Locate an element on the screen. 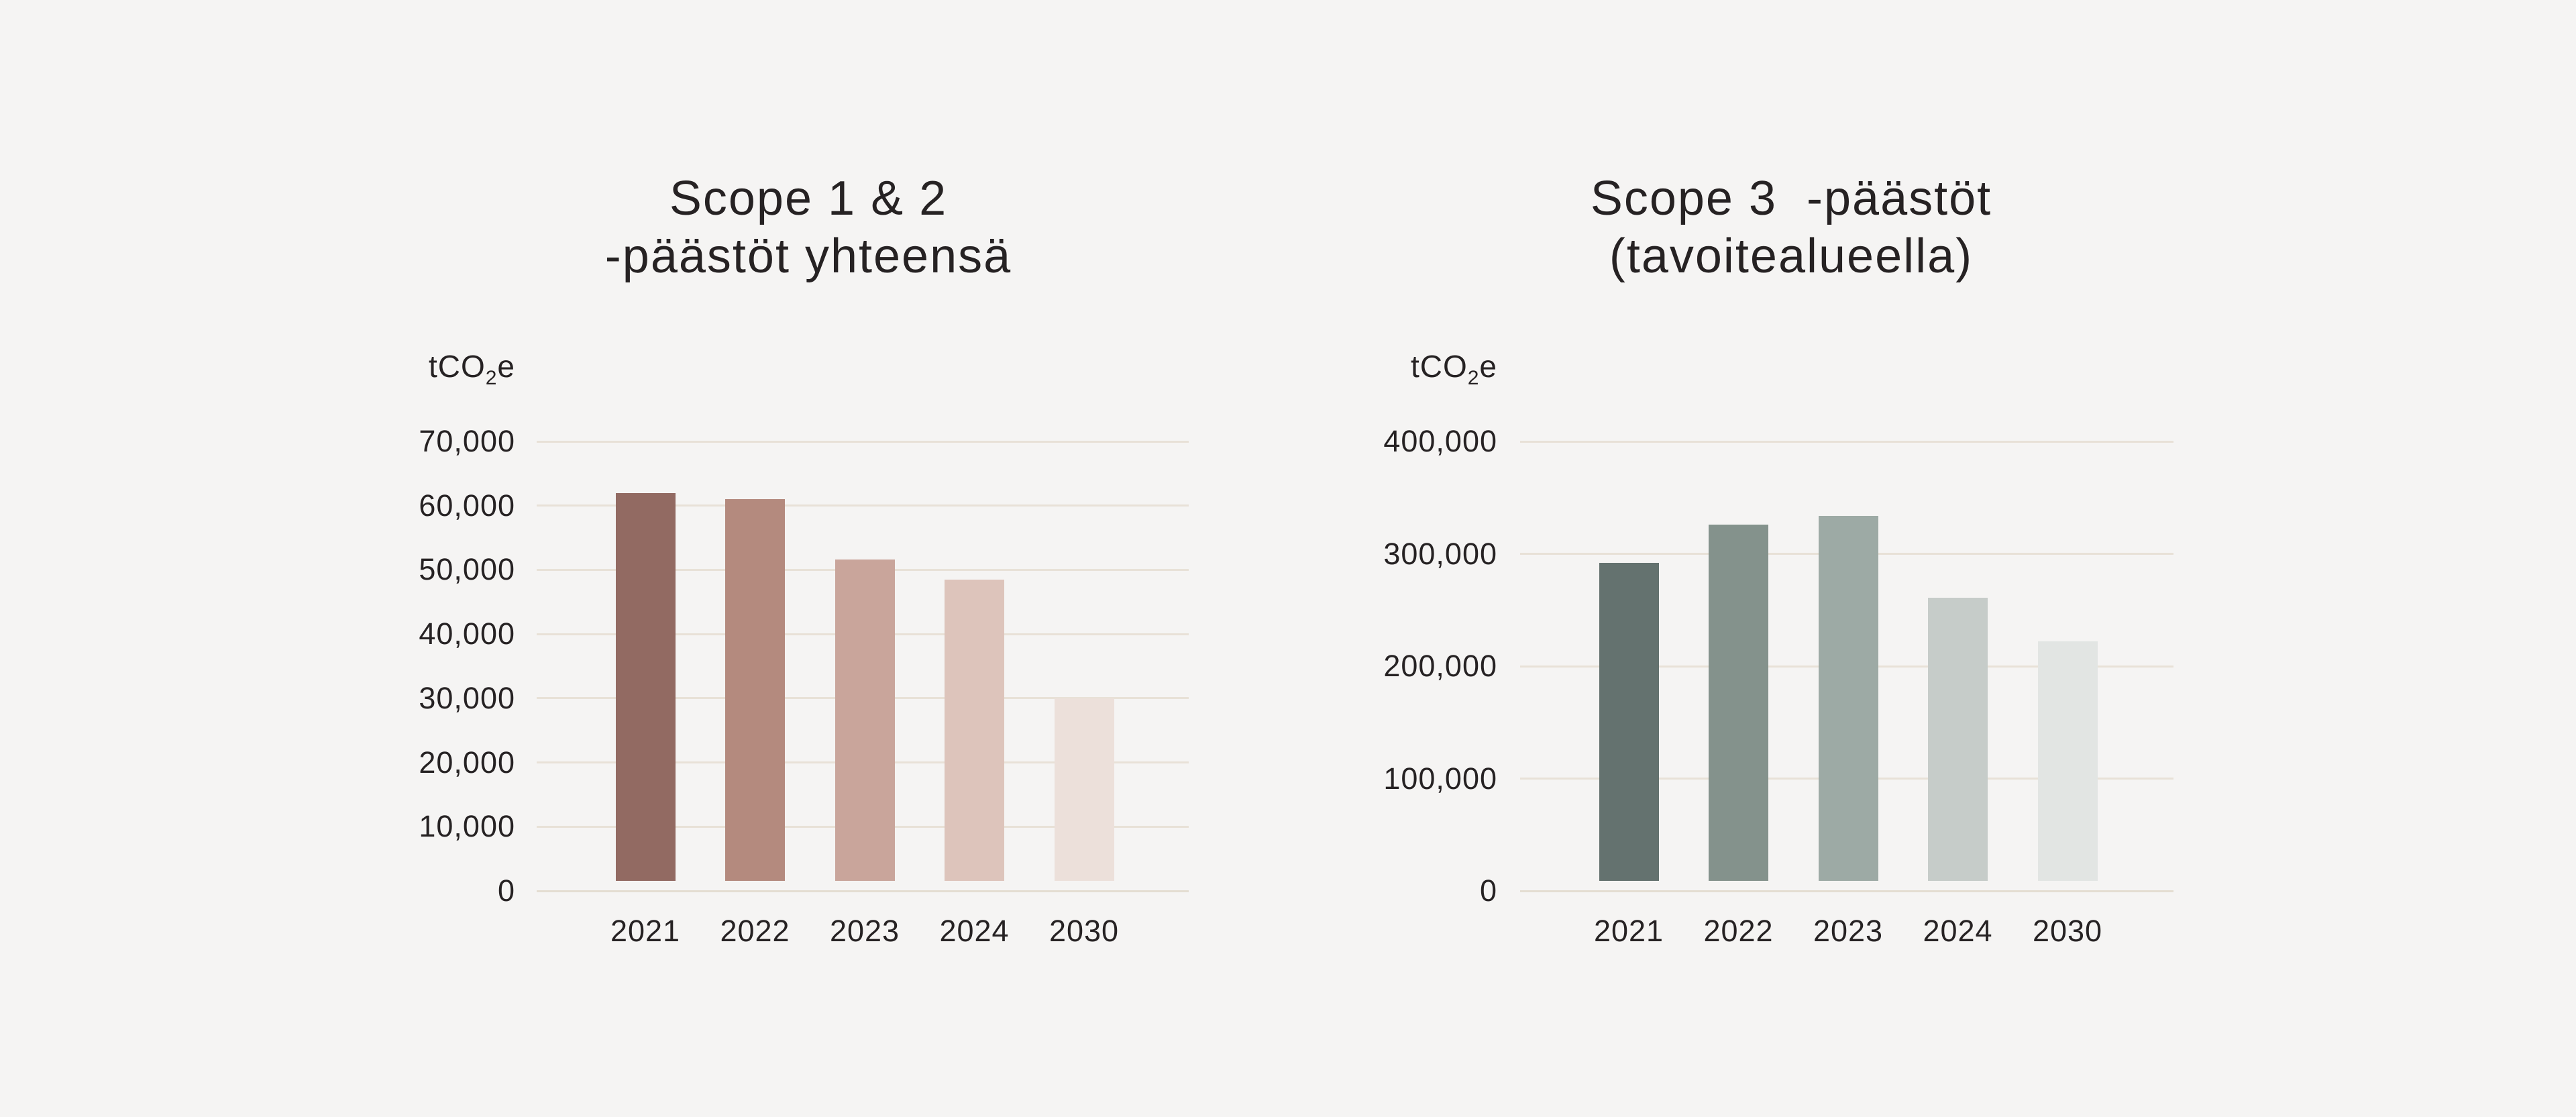 This screenshot has height=1117, width=2576. y-tick-label: 70,000 is located at coordinates (467, 441).